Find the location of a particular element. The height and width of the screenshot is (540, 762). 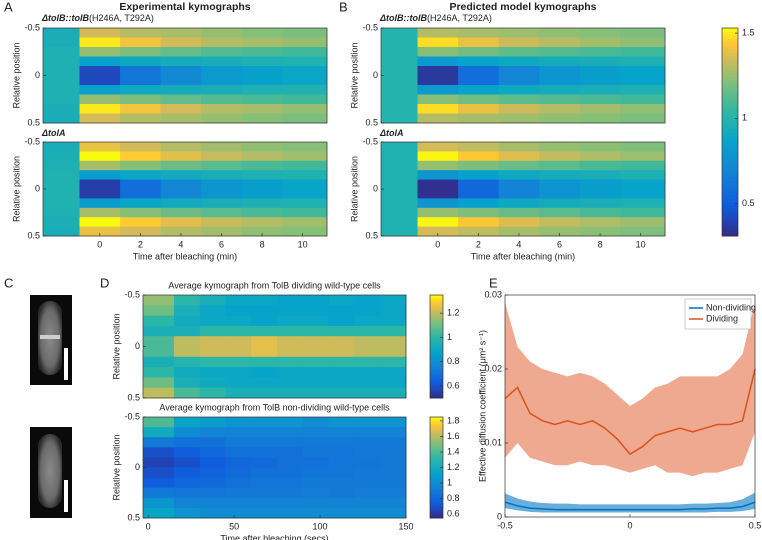

heatmap is located at coordinates (185, 76).